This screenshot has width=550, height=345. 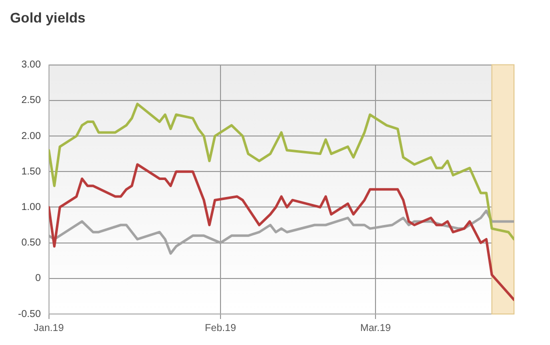 I want to click on y-tick-label: -0.50, so click(x=30, y=314).